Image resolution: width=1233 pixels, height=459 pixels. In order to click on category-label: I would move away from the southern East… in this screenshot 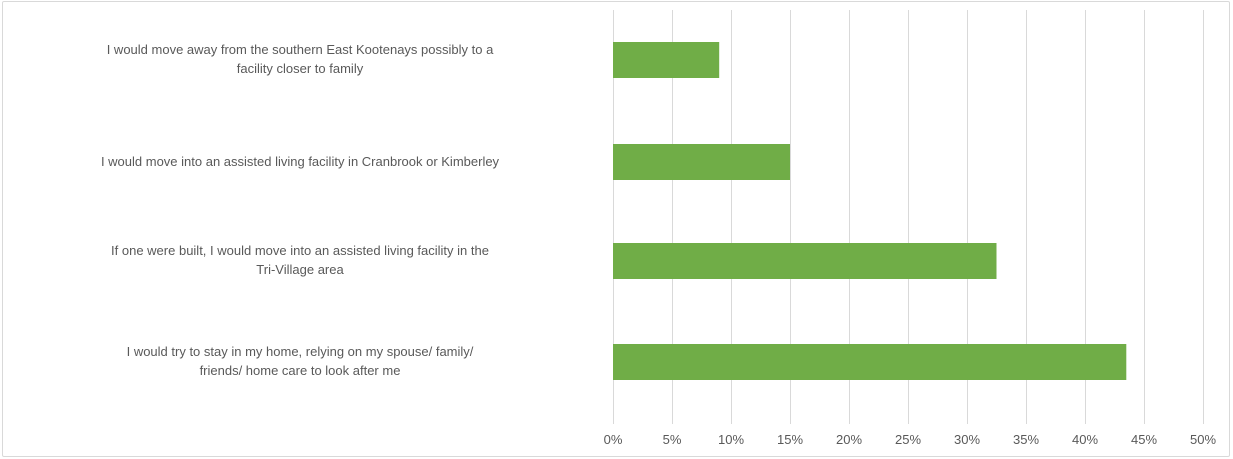, I will do `click(300, 59)`.